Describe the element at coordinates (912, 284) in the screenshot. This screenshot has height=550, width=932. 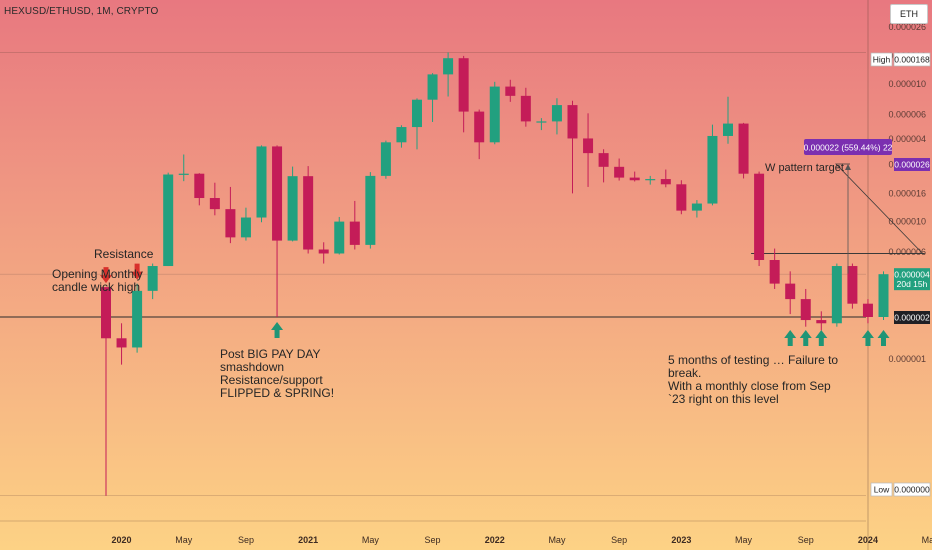
I see `price-tag-countdown: 20d 15h` at that location.